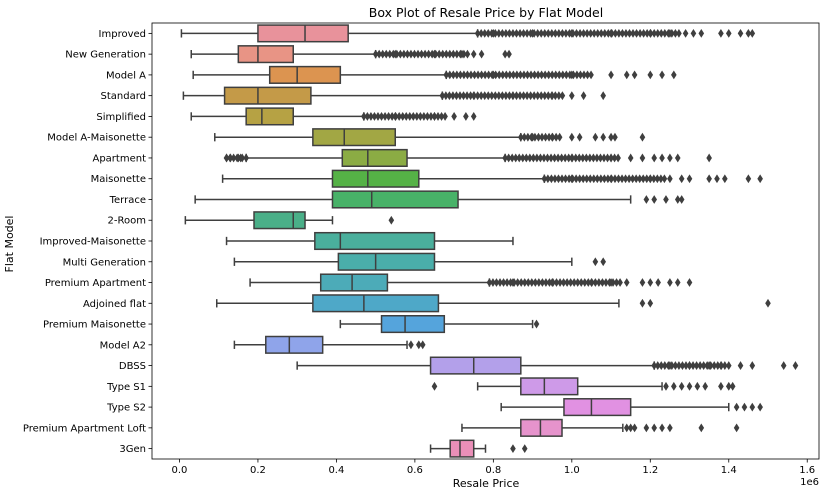  Describe the element at coordinates (95, 283) in the screenshot. I see `y-tick-label: Premium Apartment` at that location.